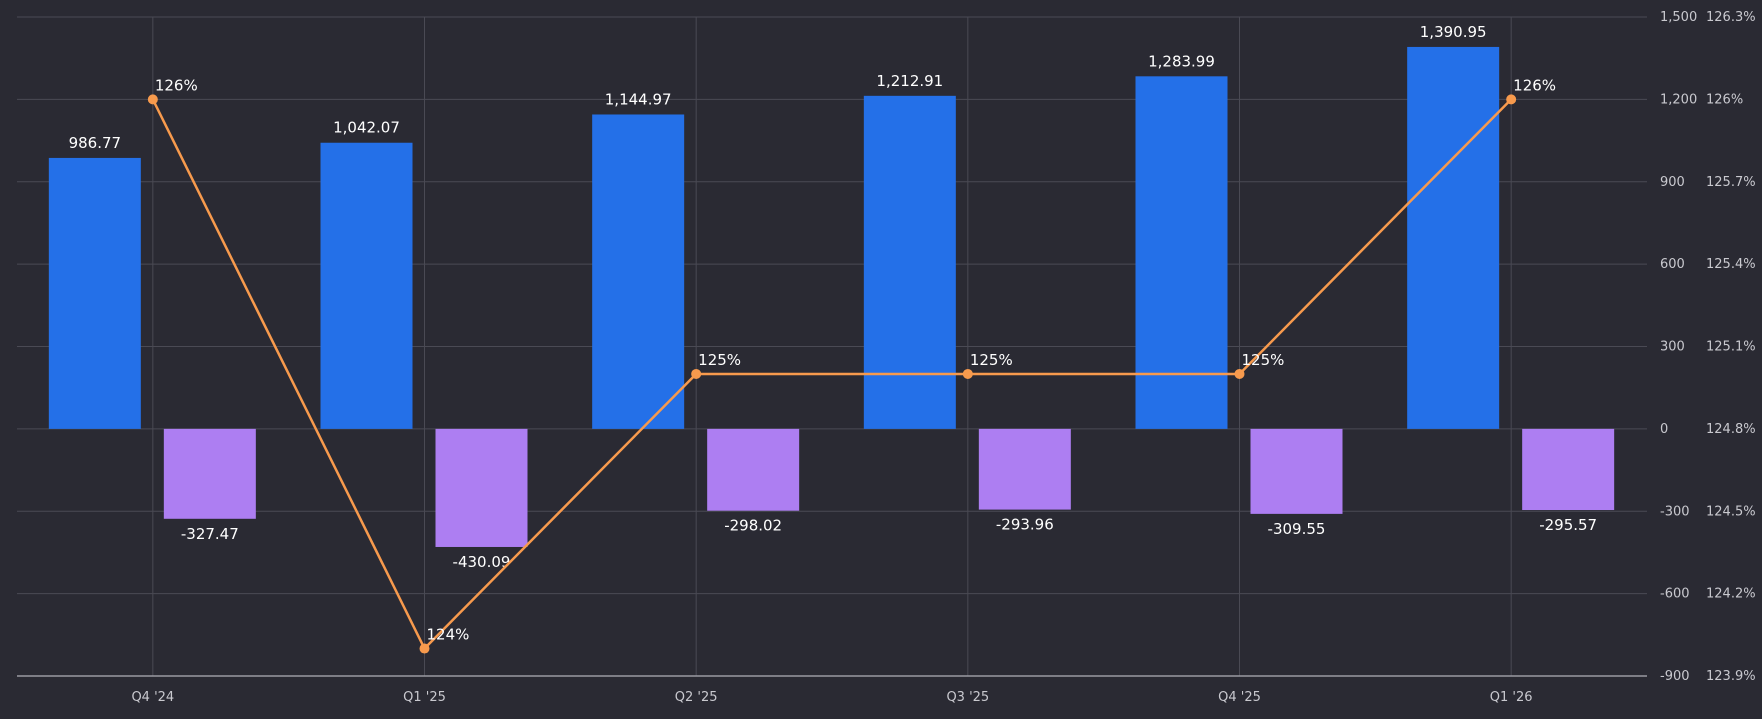 This screenshot has height=719, width=1762. I want to click on y-right-tick: 124.8%, so click(1731, 429).